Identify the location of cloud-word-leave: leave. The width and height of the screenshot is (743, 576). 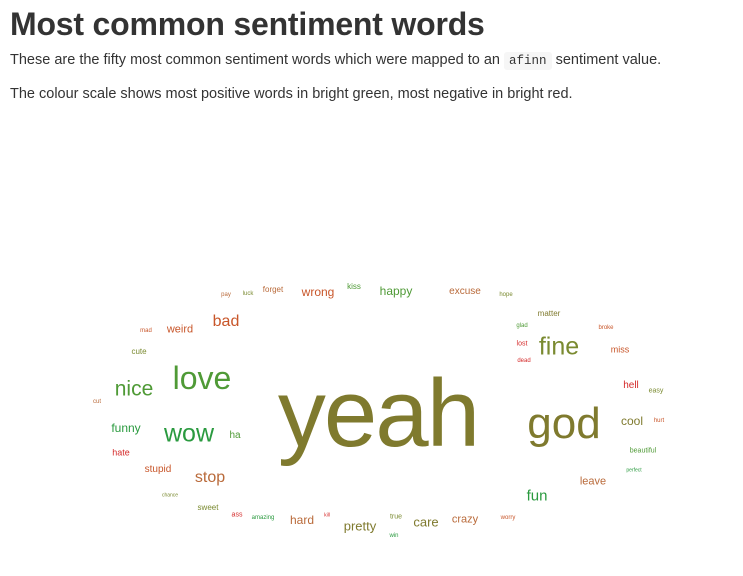
(593, 481).